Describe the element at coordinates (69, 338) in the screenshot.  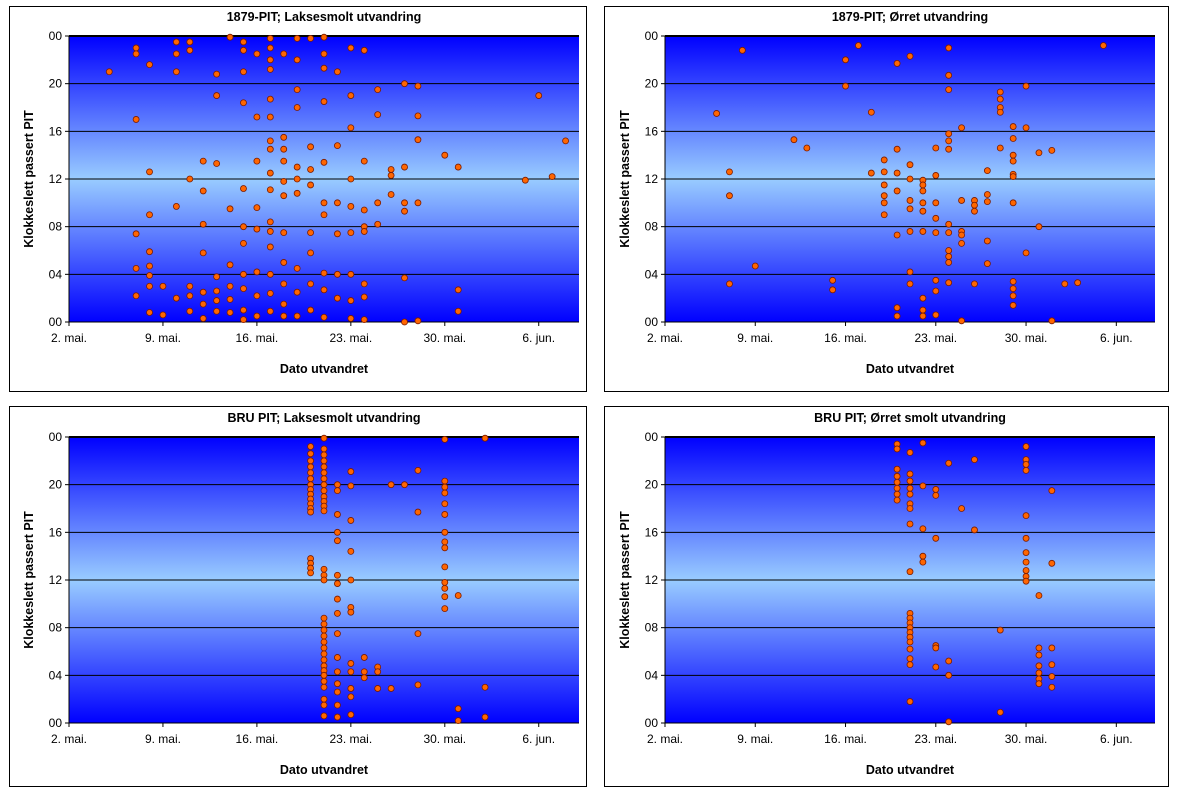
I see `x-tick-label: 2. mai.` at that location.